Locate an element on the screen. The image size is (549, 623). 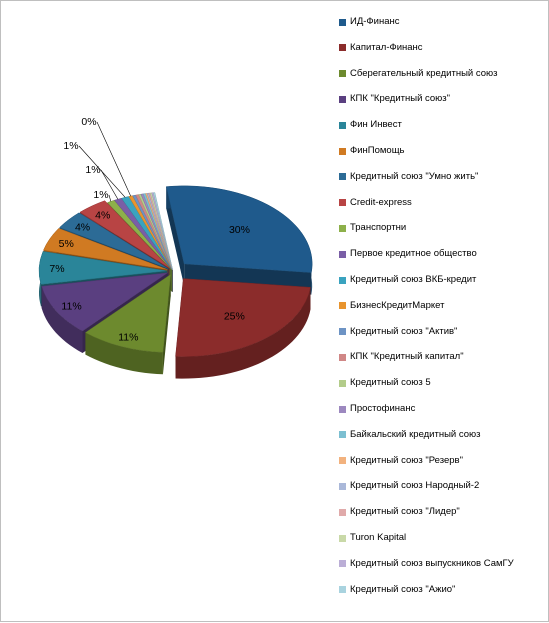
data-label: 0% is located at coordinates (88, 122).